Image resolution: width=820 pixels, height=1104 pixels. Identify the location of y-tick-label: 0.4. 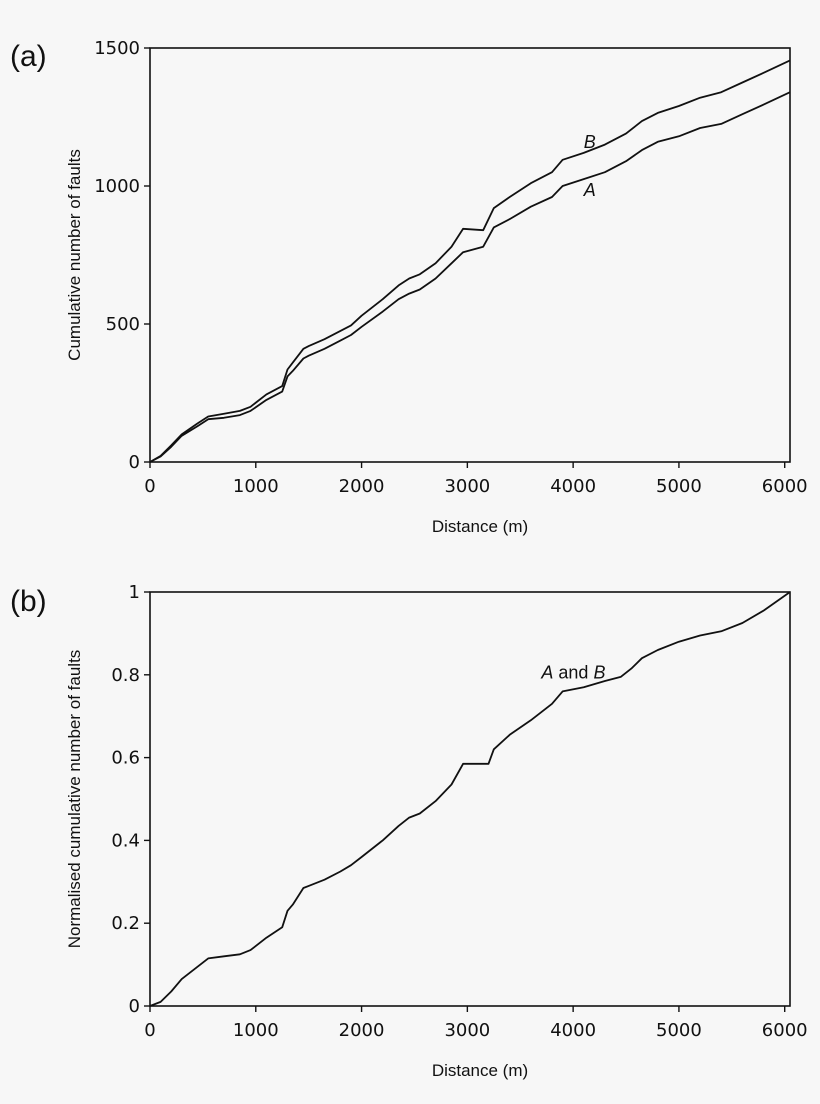
(125, 840).